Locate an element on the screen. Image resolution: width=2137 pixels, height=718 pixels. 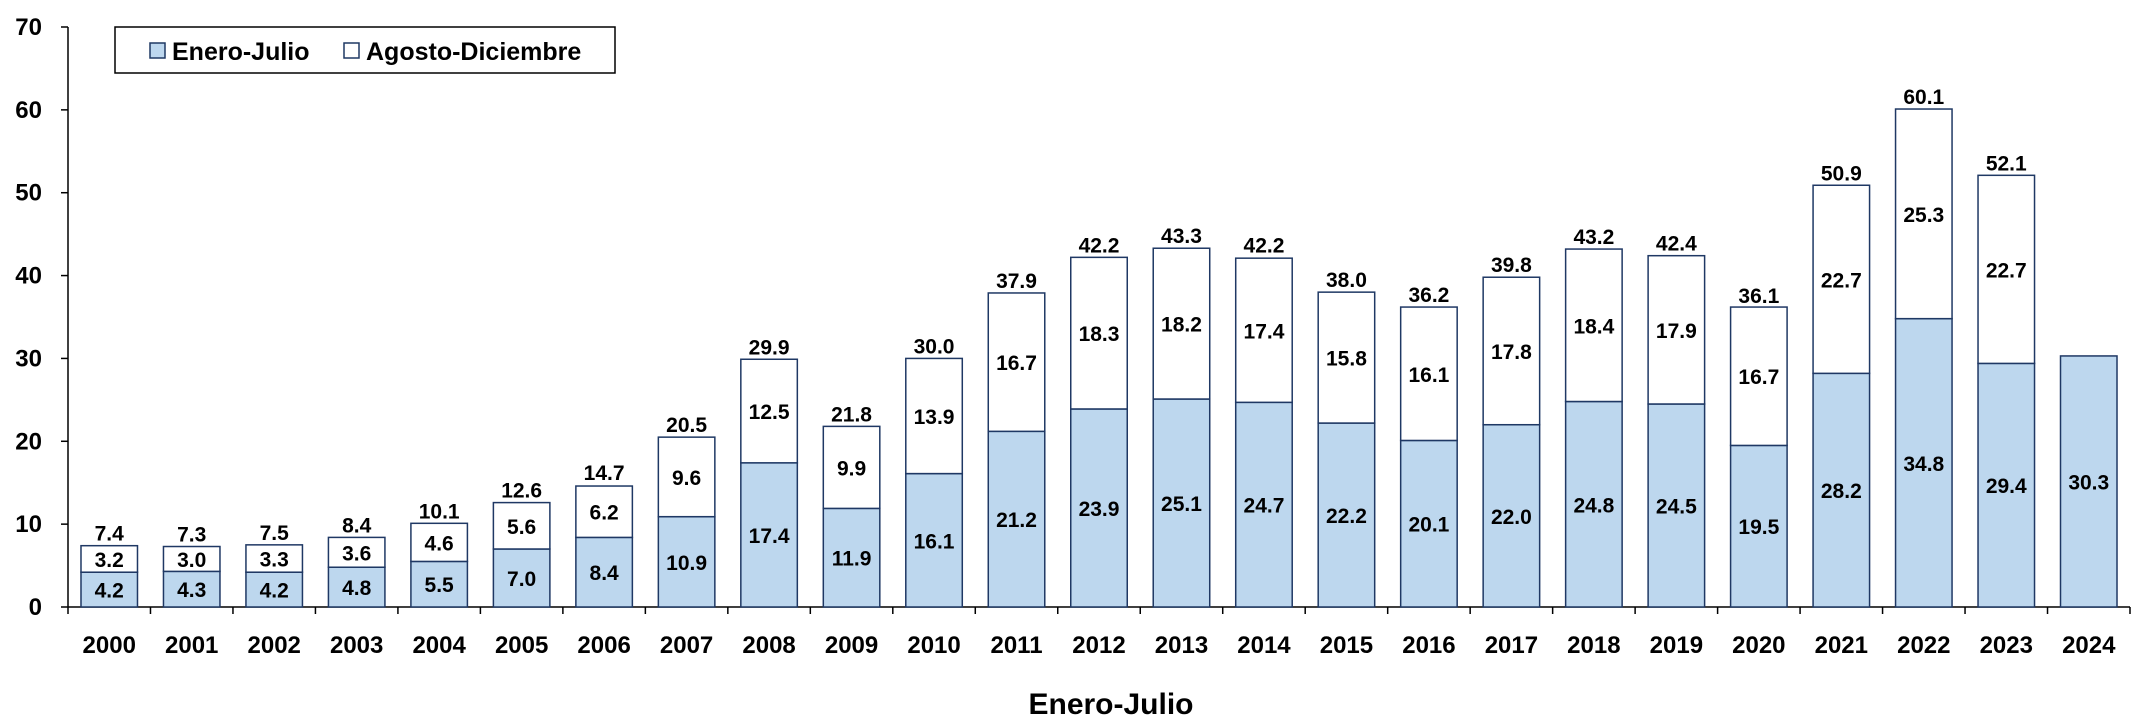
total-label: 29.9 is located at coordinates (769, 347).